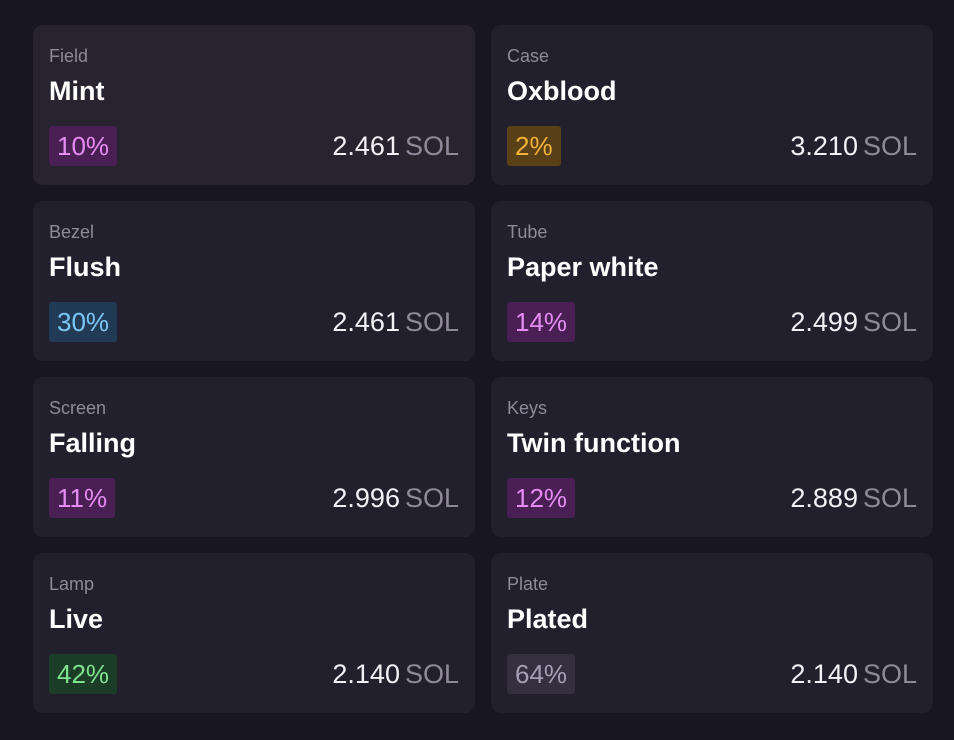 This screenshot has height=740, width=954. Describe the element at coordinates (83, 146) in the screenshot. I see `rarity-badge: 10%` at that location.